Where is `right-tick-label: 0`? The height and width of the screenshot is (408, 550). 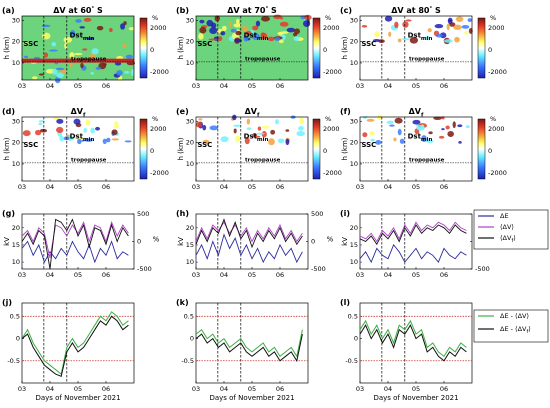
right-tick-label: 0 is located at coordinates (139, 242).